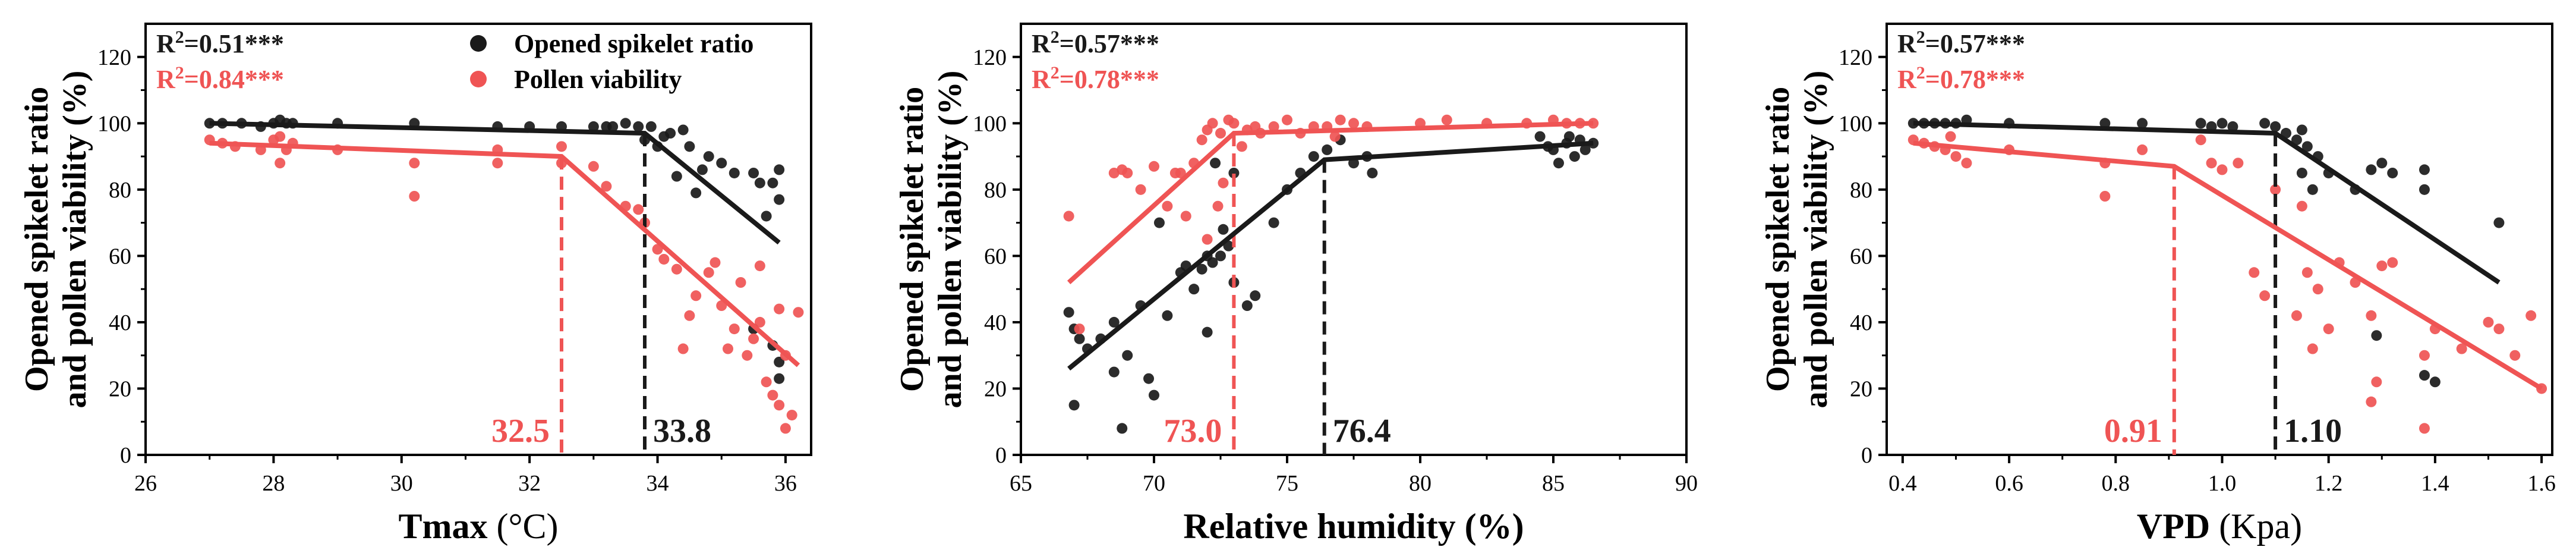 The height and width of the screenshot is (553, 2576). What do you see at coordinates (2133, 431) in the screenshot?
I see `pollen-breakpoint-label: 0.91` at bounding box center [2133, 431].